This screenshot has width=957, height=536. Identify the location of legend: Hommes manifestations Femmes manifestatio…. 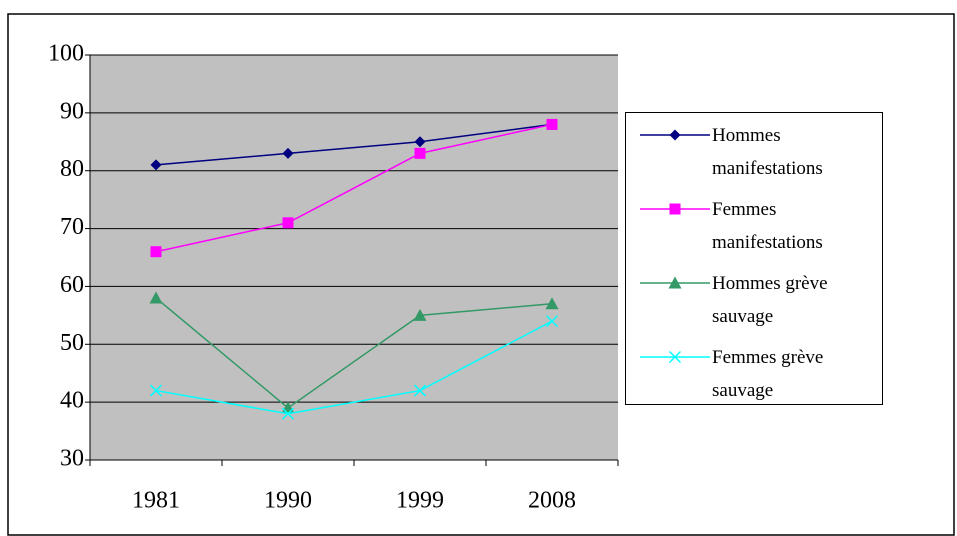
(754, 258).